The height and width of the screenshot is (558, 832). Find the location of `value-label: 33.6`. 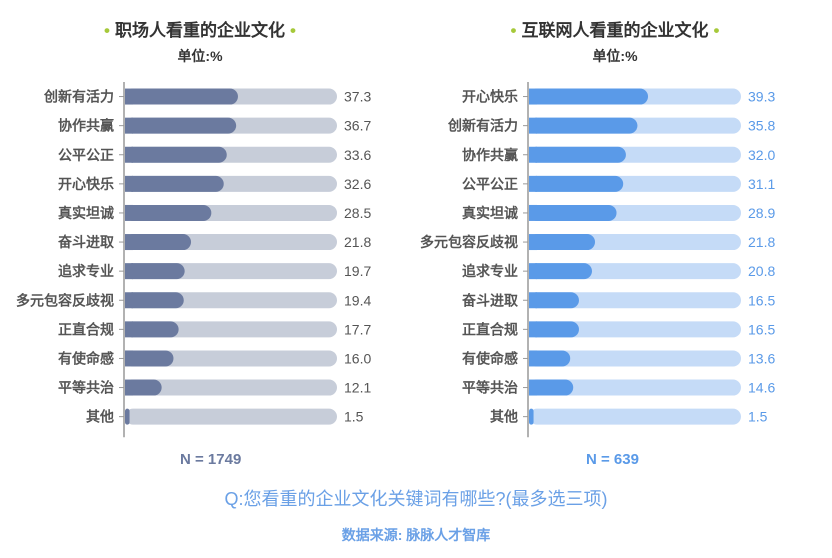

value-label: 33.6 is located at coordinates (357, 155).